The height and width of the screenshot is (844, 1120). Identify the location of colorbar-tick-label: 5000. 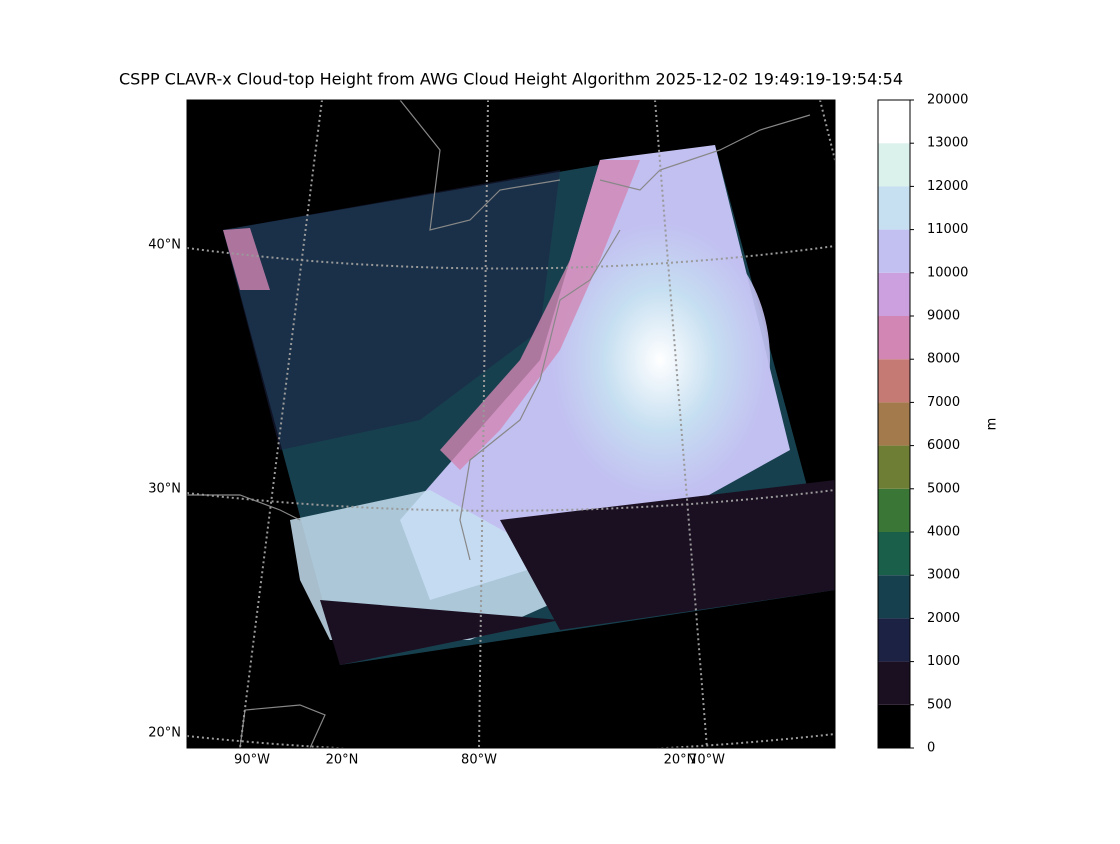
(943, 488).